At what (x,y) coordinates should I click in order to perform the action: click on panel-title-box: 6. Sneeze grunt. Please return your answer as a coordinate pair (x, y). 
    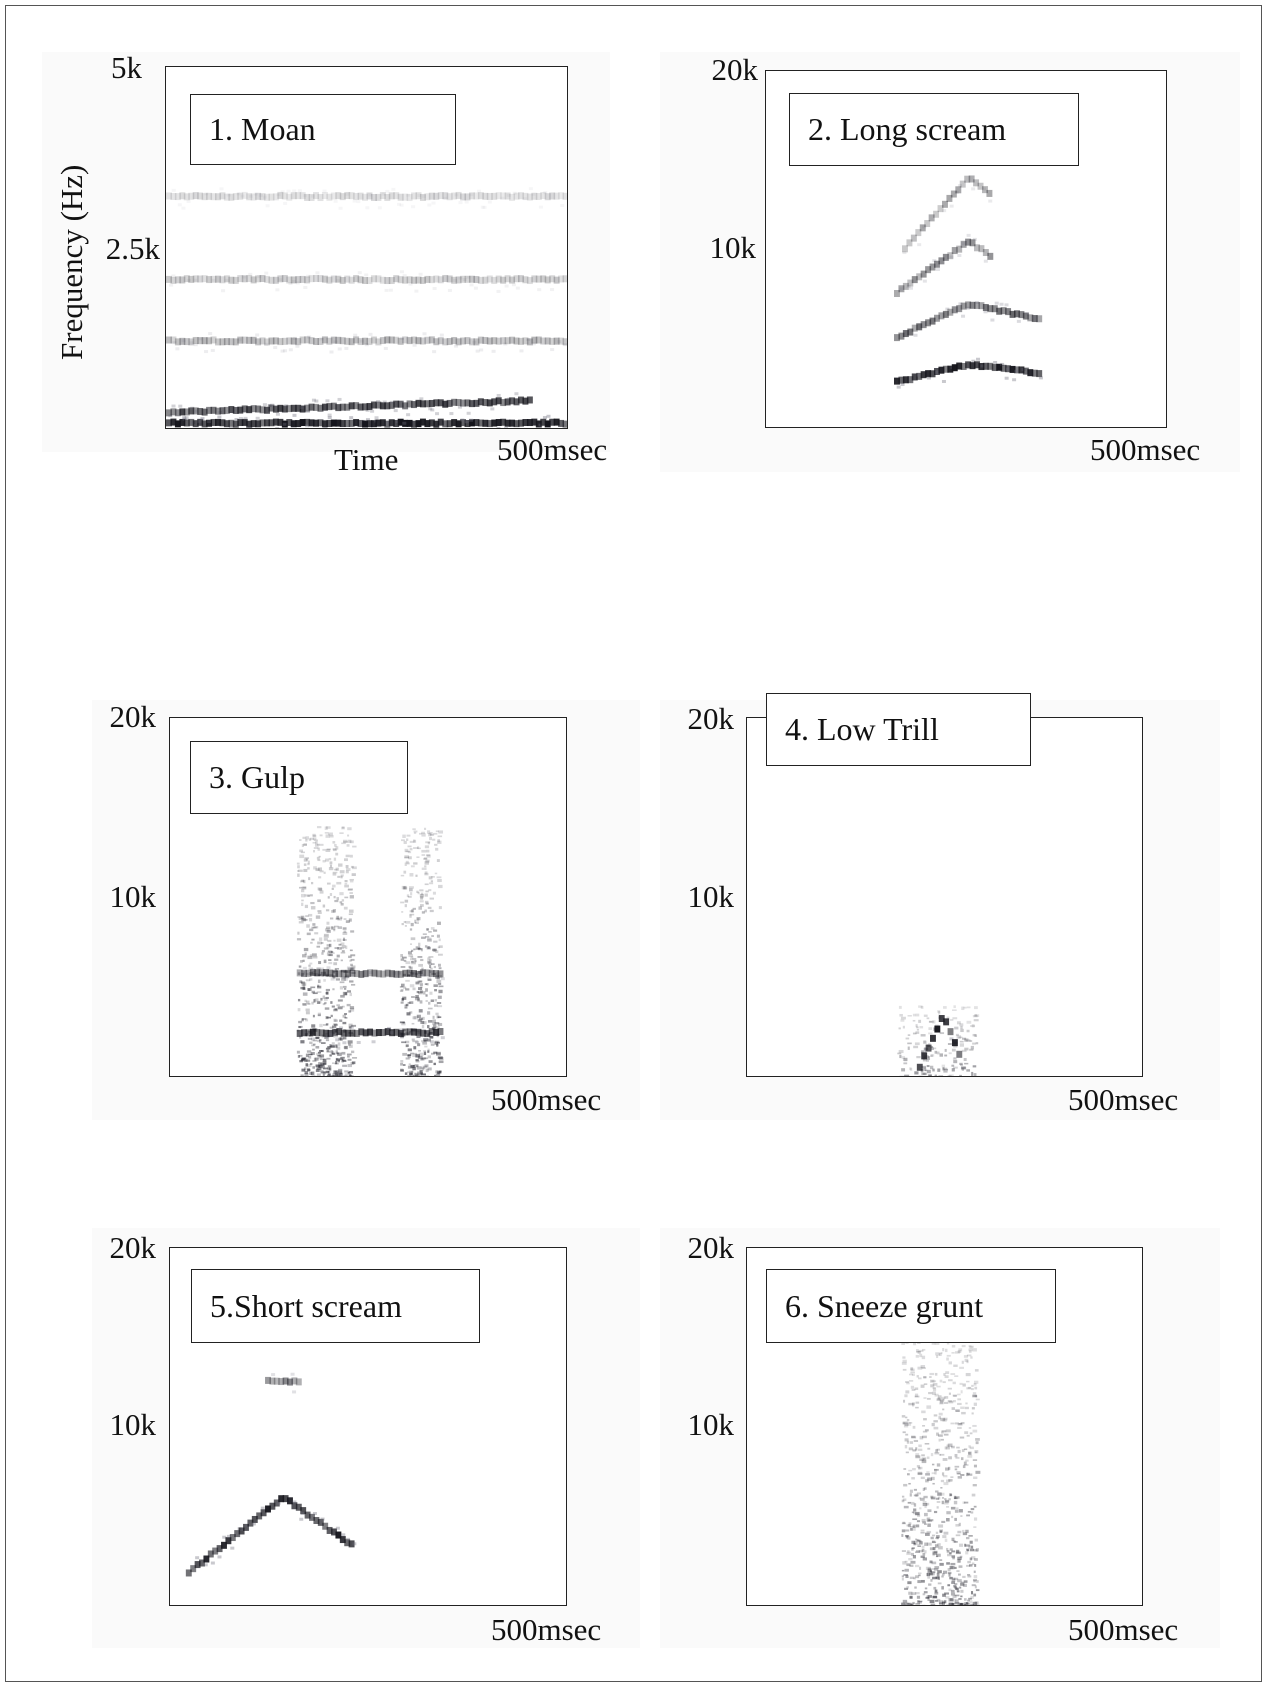
    Looking at the image, I should click on (911, 1306).